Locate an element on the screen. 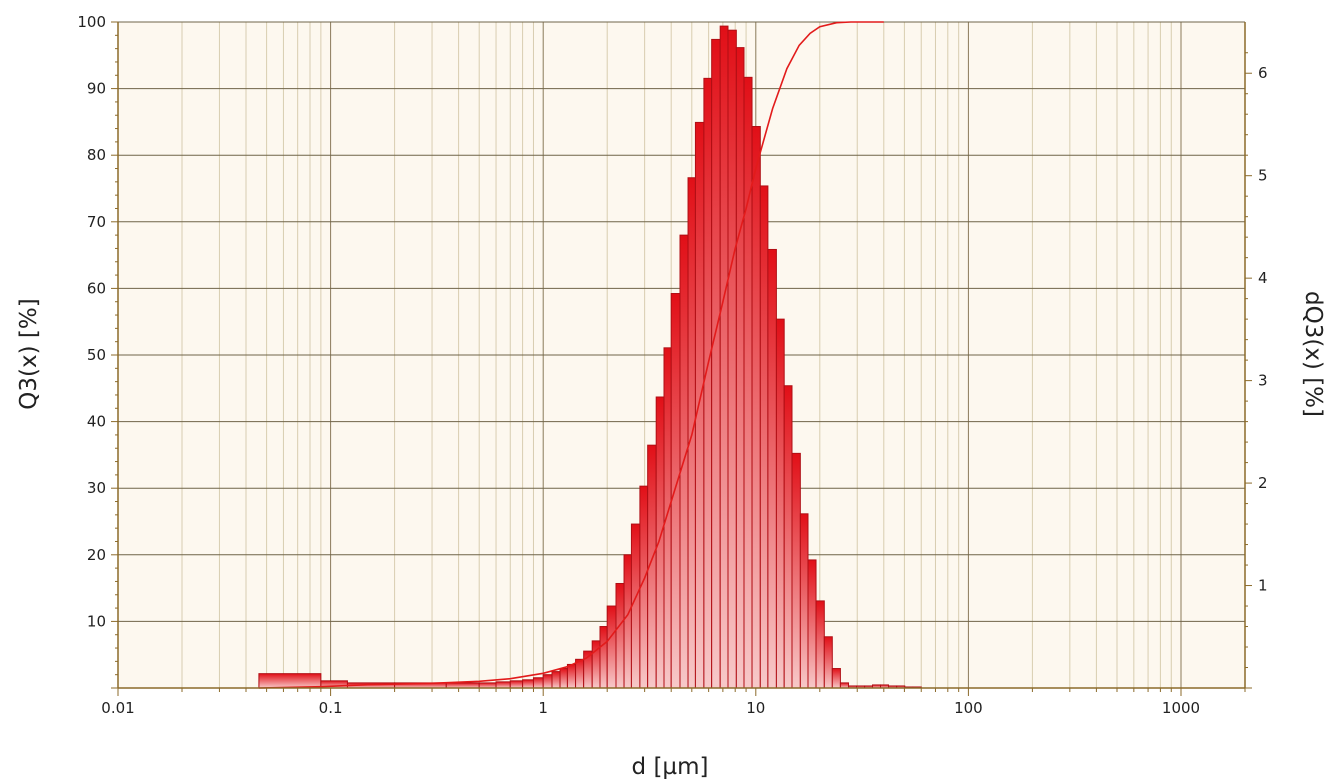 The height and width of the screenshot is (782, 1341). x-axis-title: d [µm] is located at coordinates (670, 767).